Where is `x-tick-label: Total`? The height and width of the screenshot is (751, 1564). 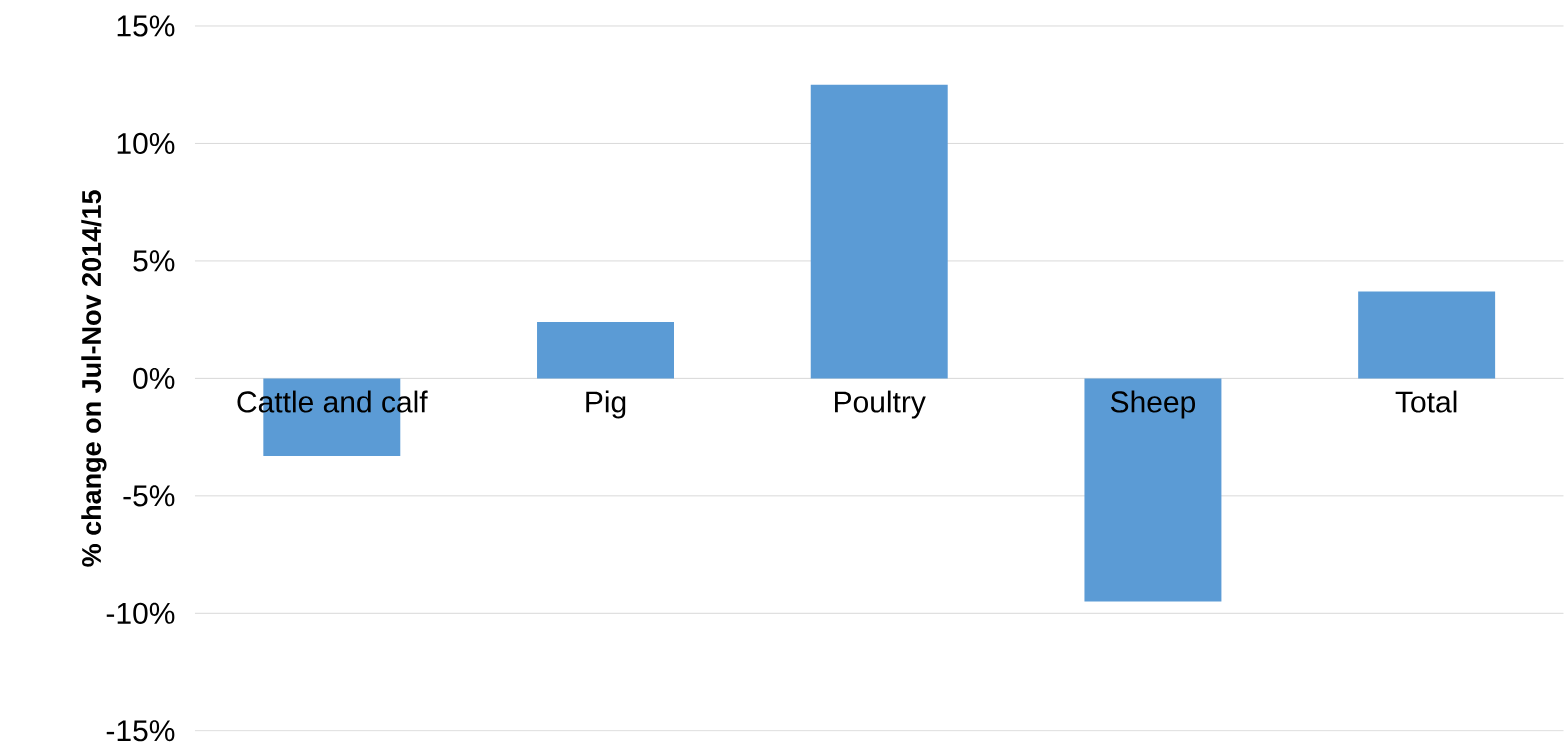 x-tick-label: Total is located at coordinates (1426, 401).